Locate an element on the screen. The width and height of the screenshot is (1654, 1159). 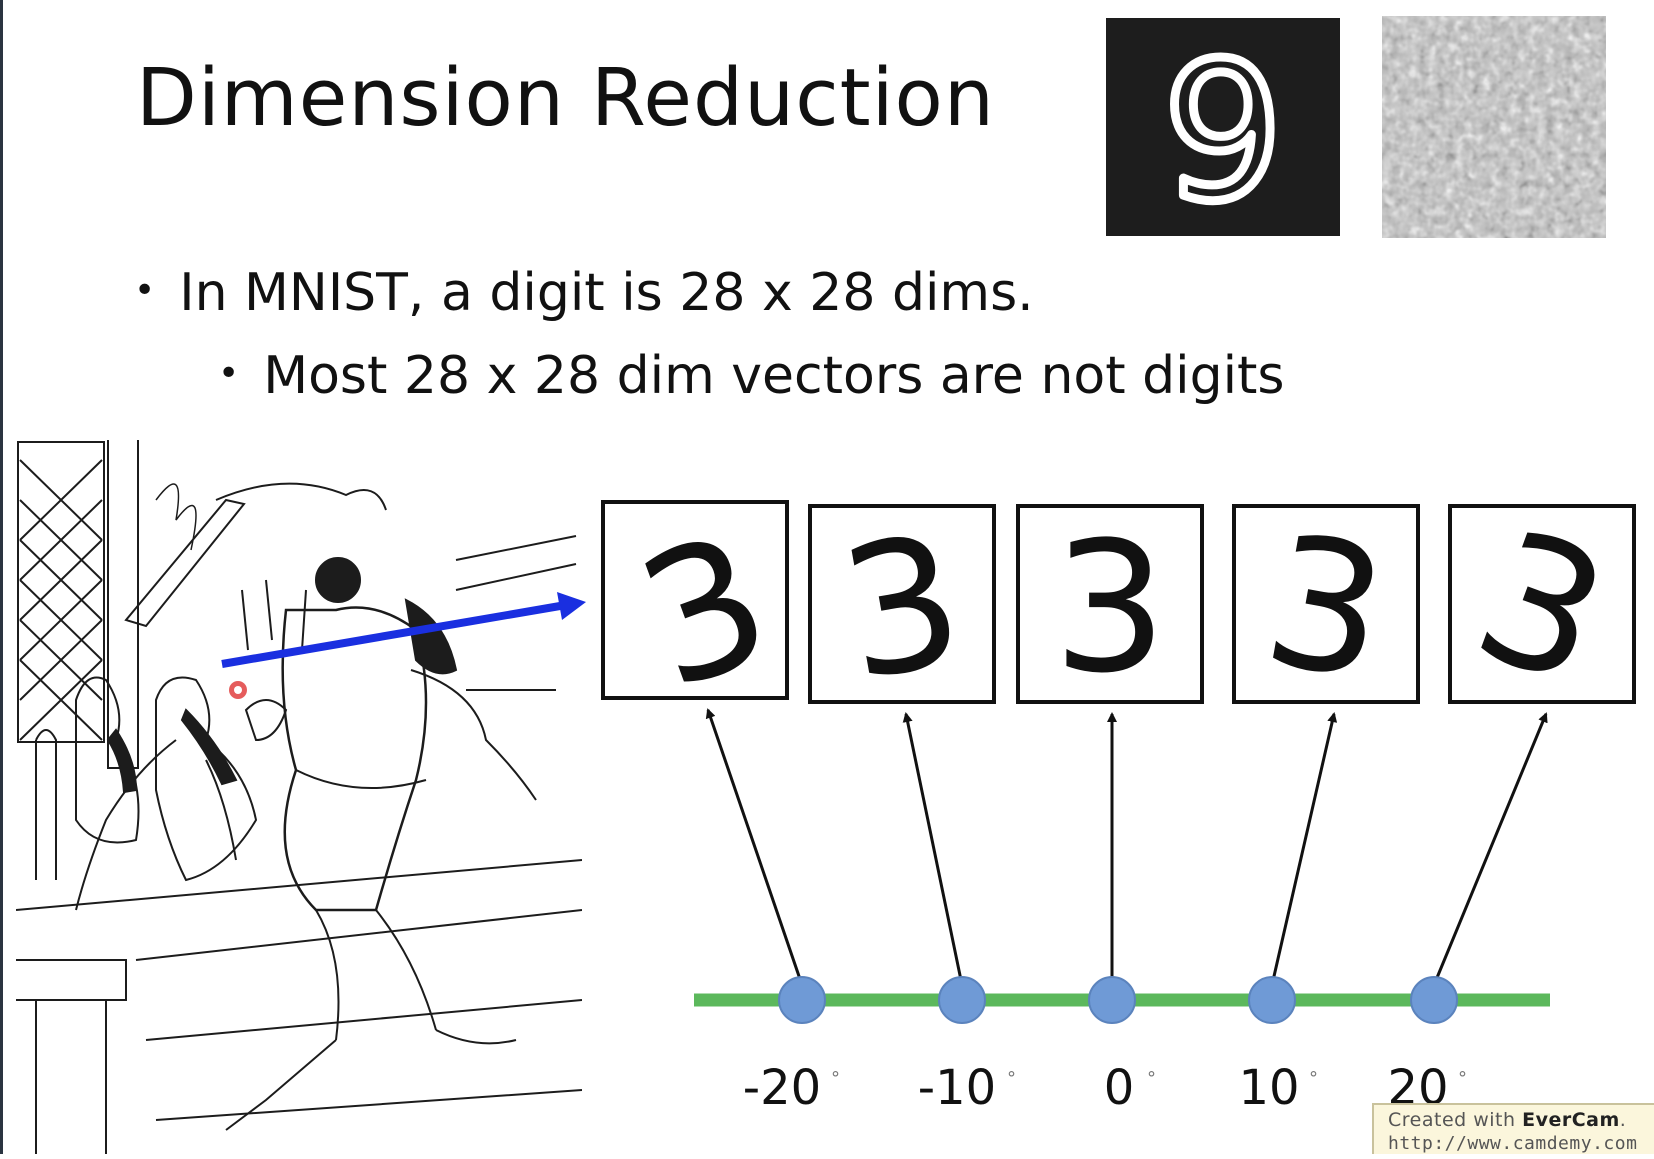
watermark-url: http://www.camdemy.com is located at coordinates (1513, 1143).